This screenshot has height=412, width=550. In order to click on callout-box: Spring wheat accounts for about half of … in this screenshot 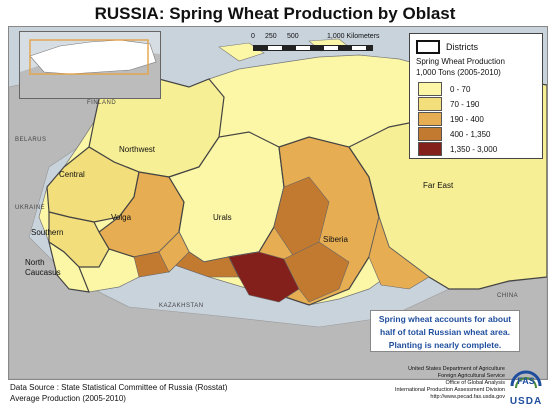, I will do `click(445, 331)`.